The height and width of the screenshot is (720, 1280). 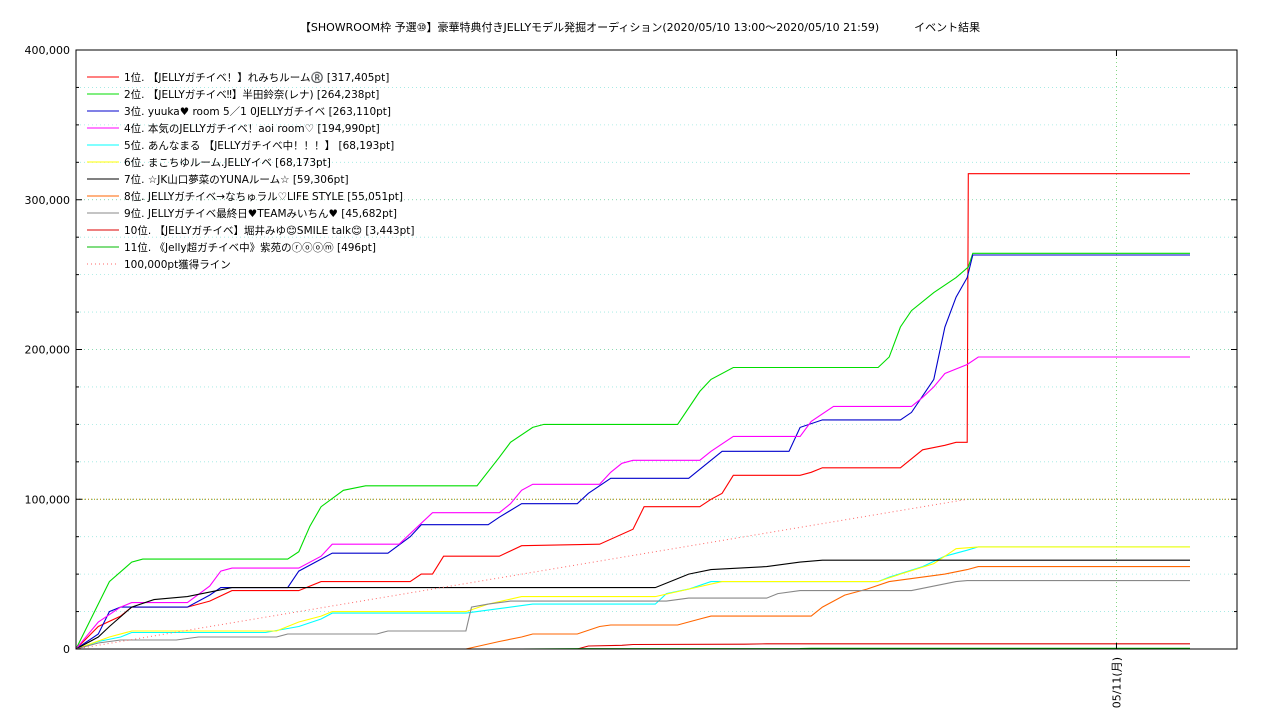 What do you see at coordinates (250, 247) in the screenshot?
I see `legend-label: 11位. 《Jelly超ガチイベ中》紫苑のⓡⓞⓞⓜ [496pt]` at bounding box center [250, 247].